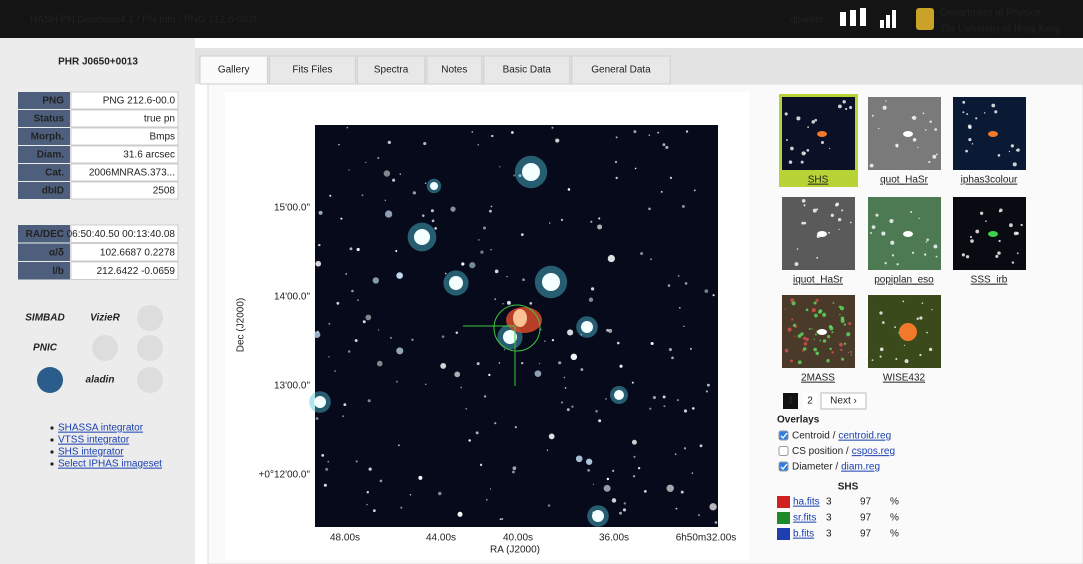  What do you see at coordinates (989, 180) in the screenshot?
I see `thumbnail-label: iphas3colour` at bounding box center [989, 180].